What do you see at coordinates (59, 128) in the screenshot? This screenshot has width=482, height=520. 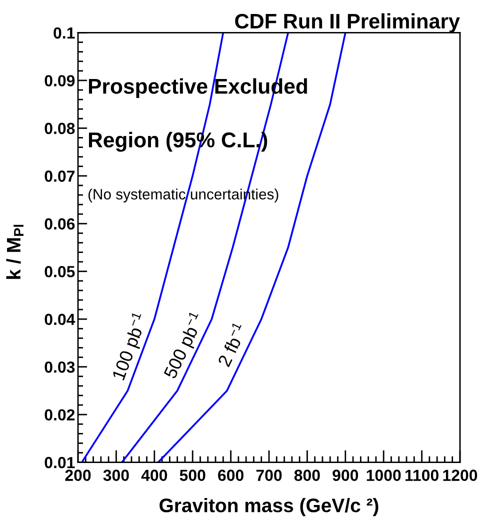 I see `y-tick-label: 0.08` at bounding box center [59, 128].